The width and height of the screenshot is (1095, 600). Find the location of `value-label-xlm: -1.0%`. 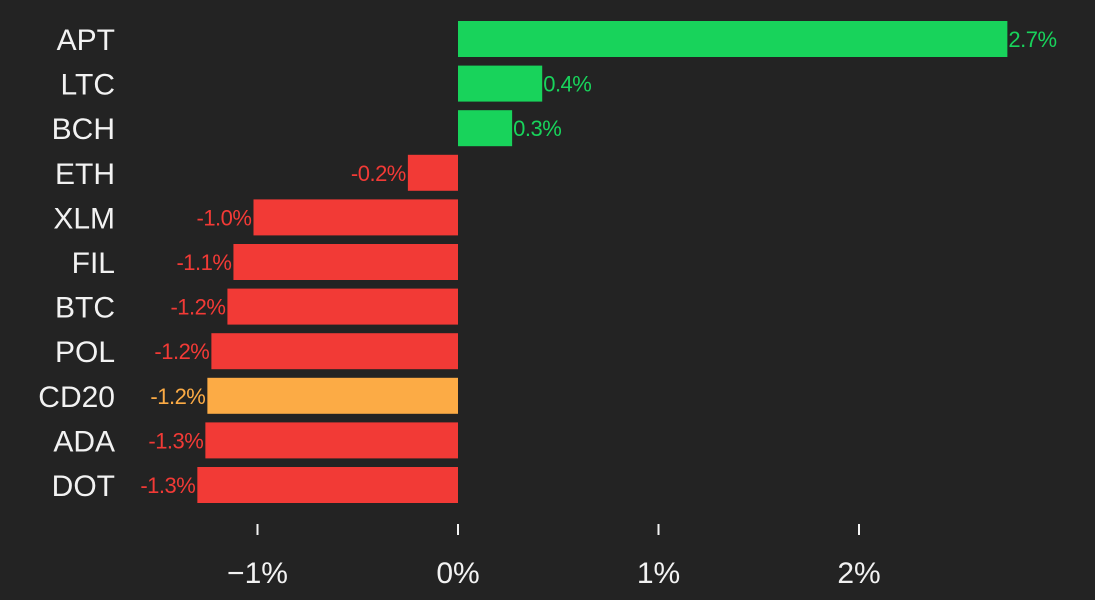

value-label-xlm: -1.0% is located at coordinates (224, 217).